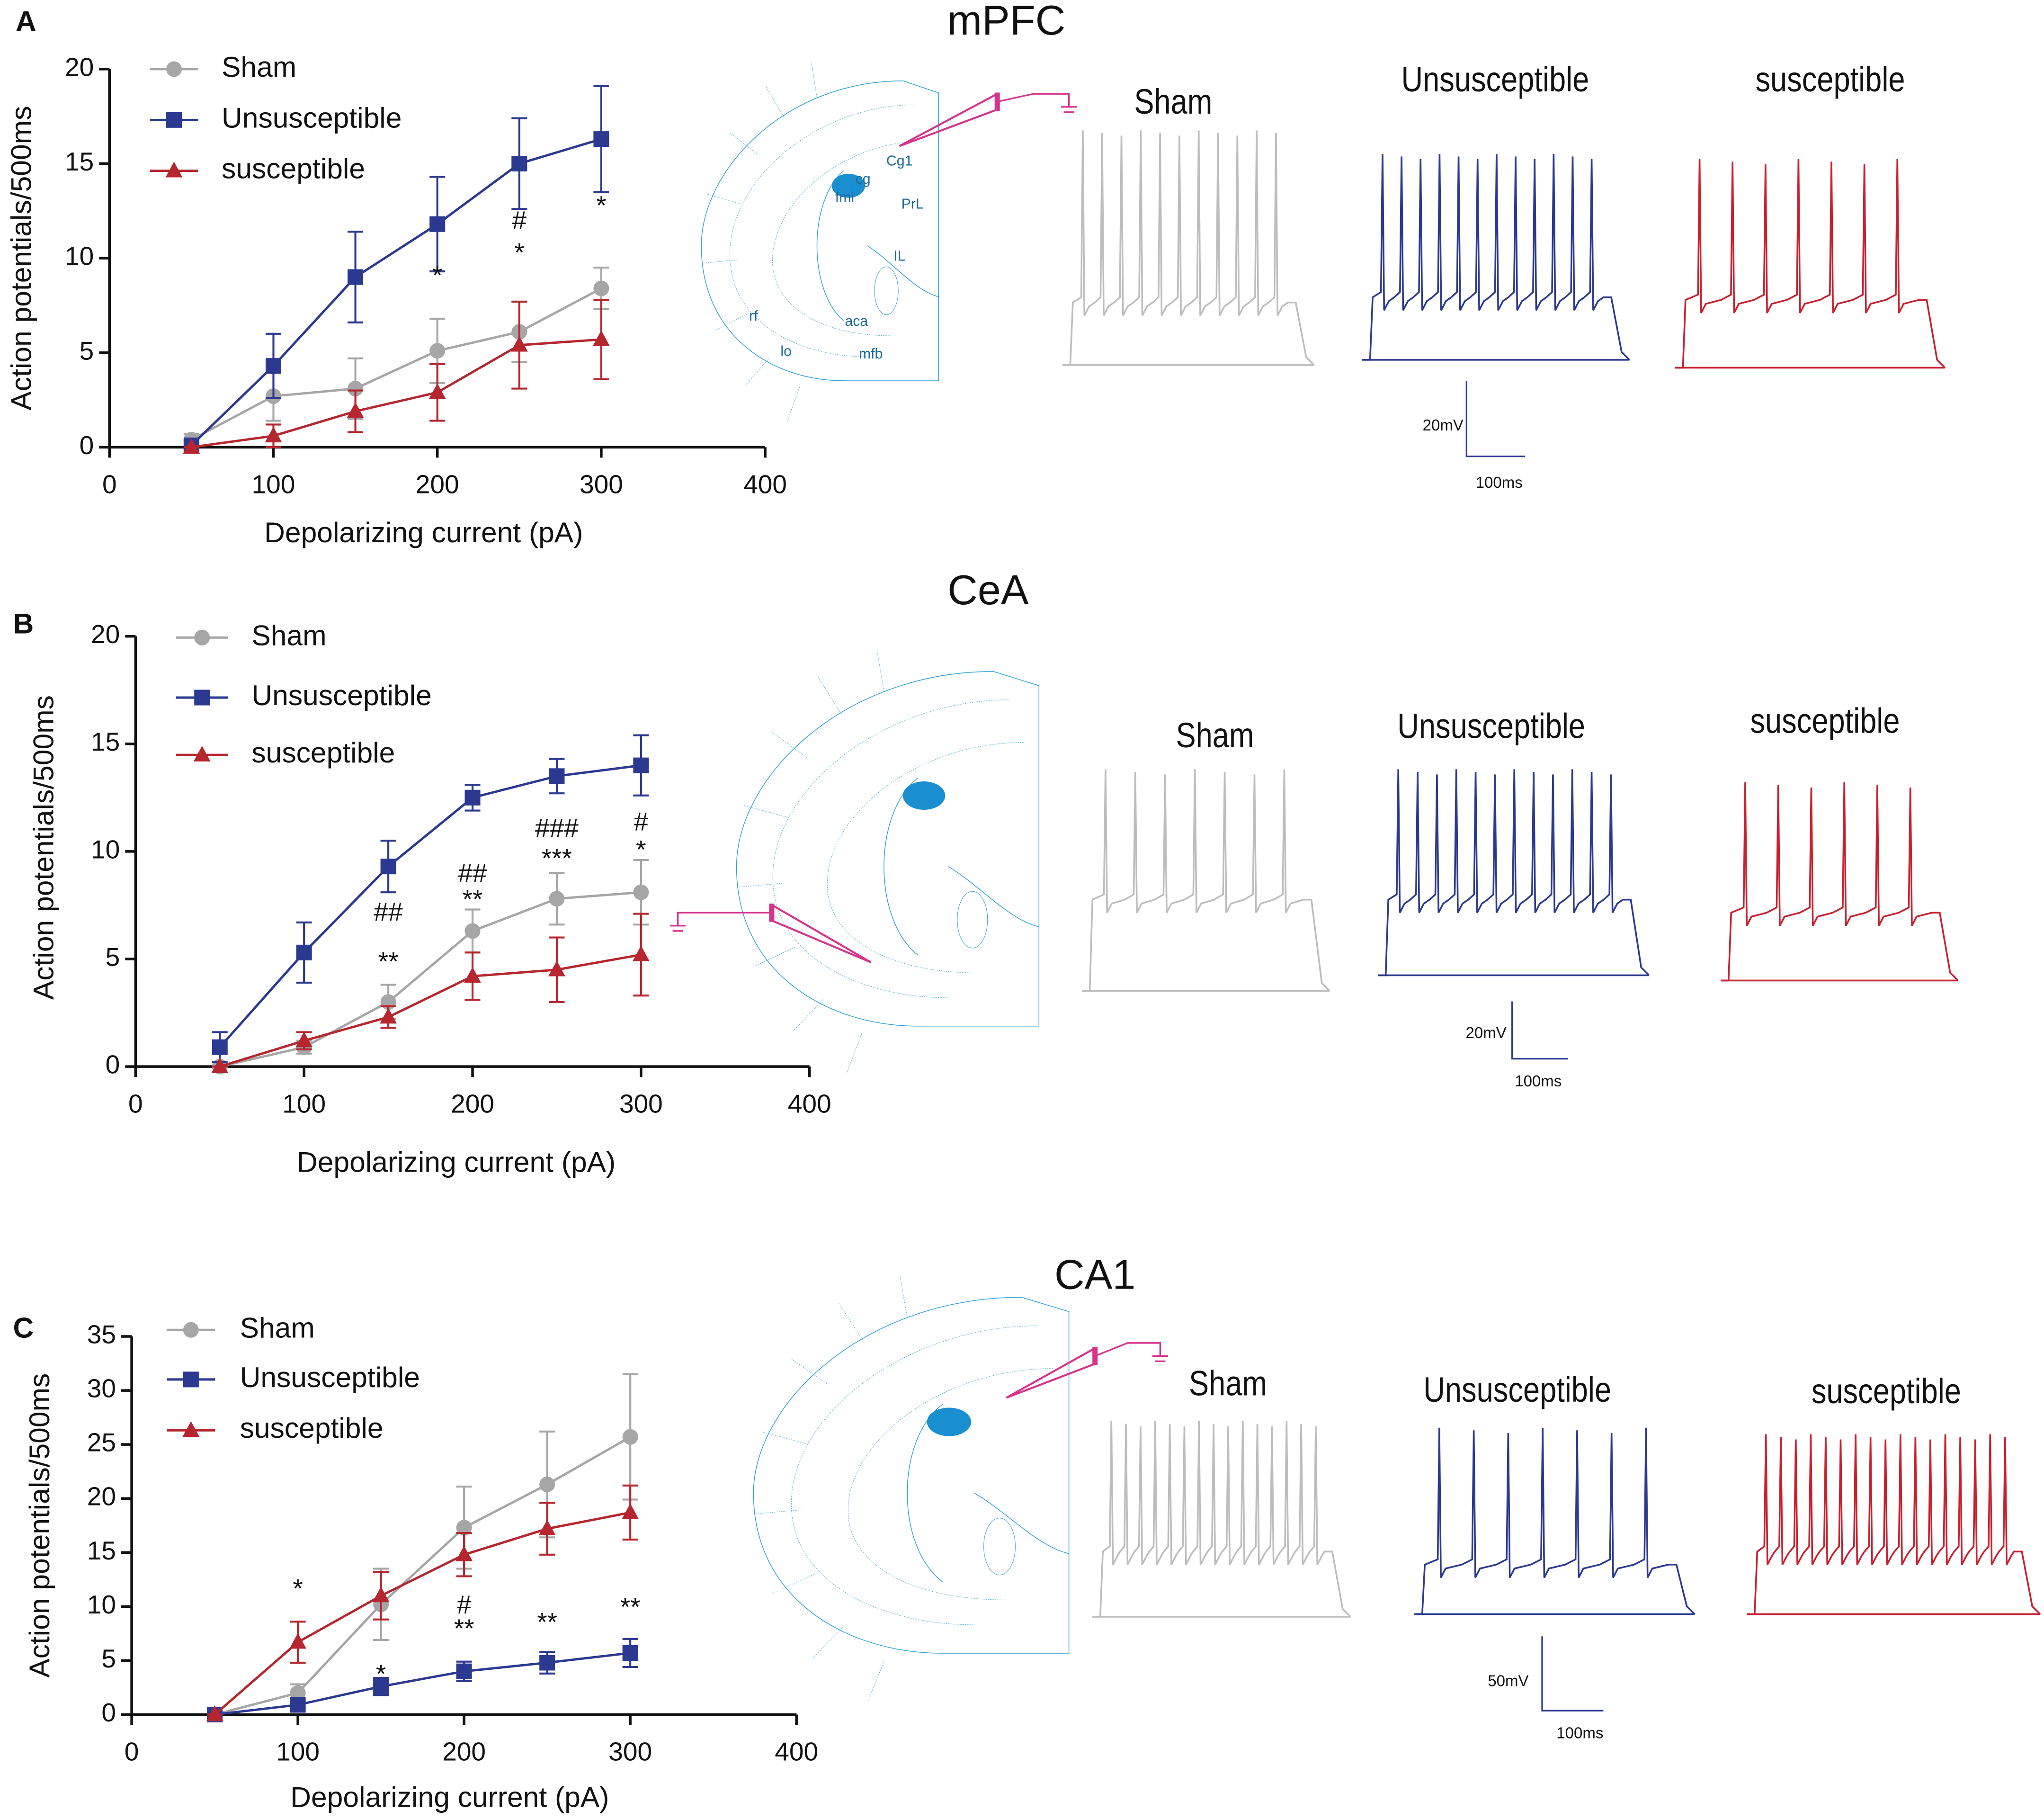 The height and width of the screenshot is (1819, 2044). I want to click on significance-mark: ***, so click(557, 858).